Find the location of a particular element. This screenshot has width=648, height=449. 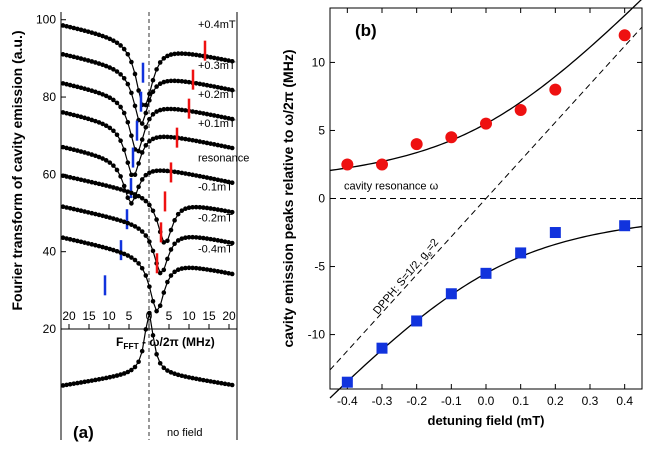

x-tick-label: 0.4 is located at coordinates (624, 401).